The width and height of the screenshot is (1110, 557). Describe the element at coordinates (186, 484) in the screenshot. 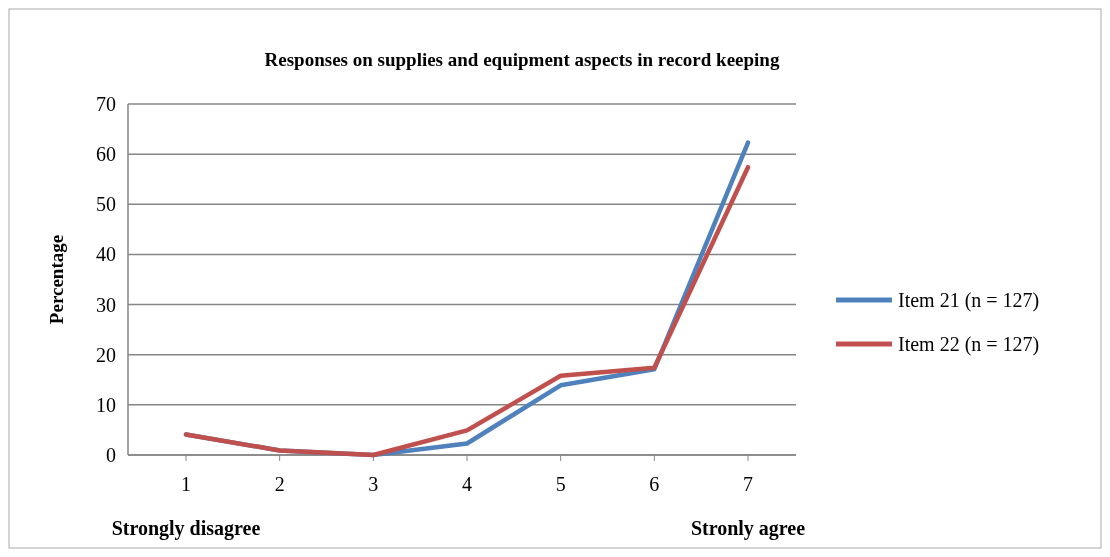

I see `x-tick-label: 1` at that location.